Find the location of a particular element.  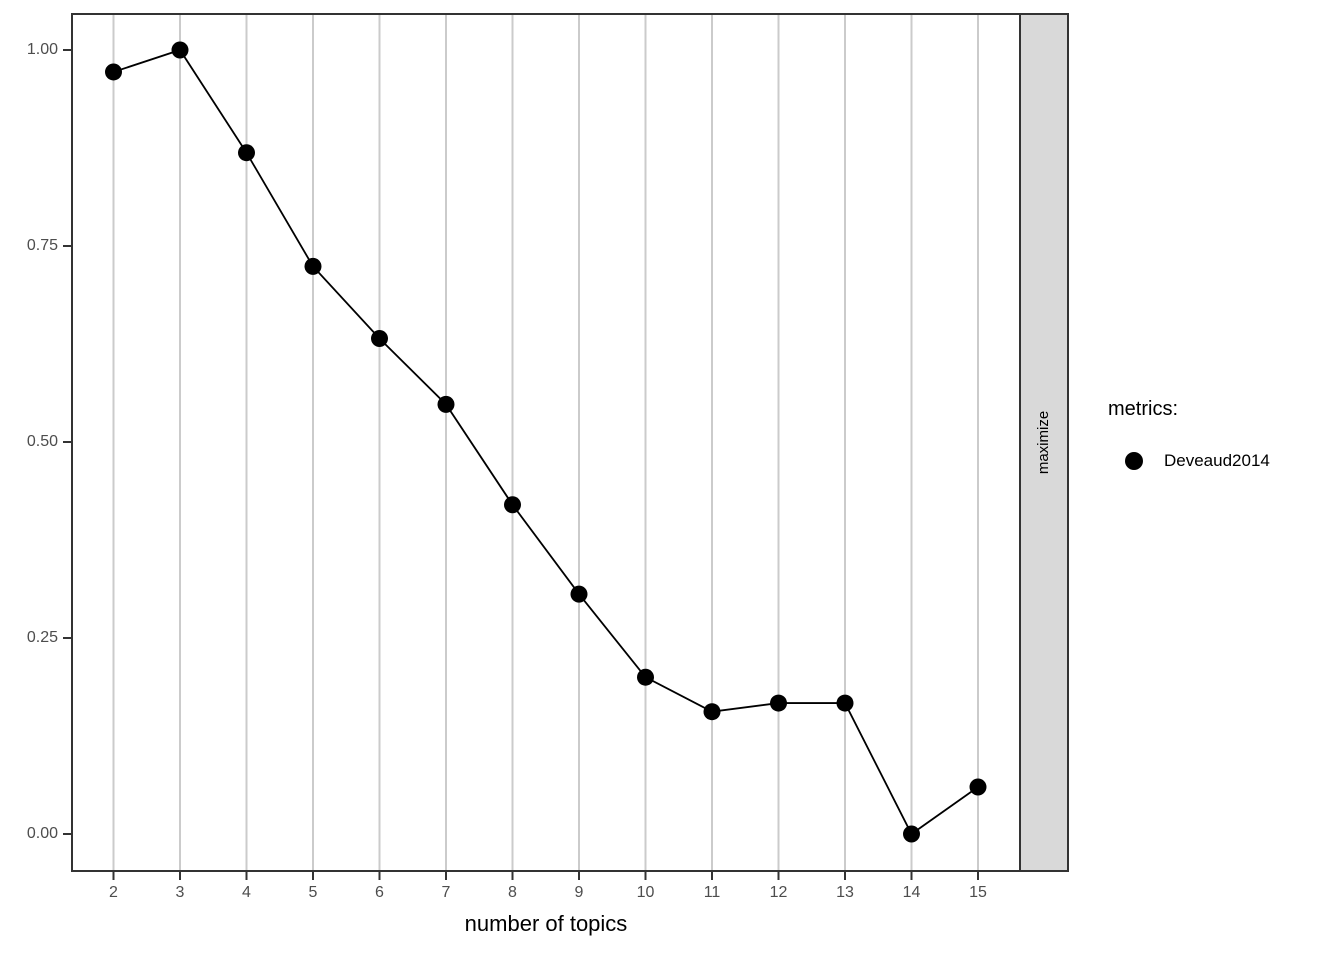

legend-item-label: Deveaud2014 is located at coordinates (1217, 460).